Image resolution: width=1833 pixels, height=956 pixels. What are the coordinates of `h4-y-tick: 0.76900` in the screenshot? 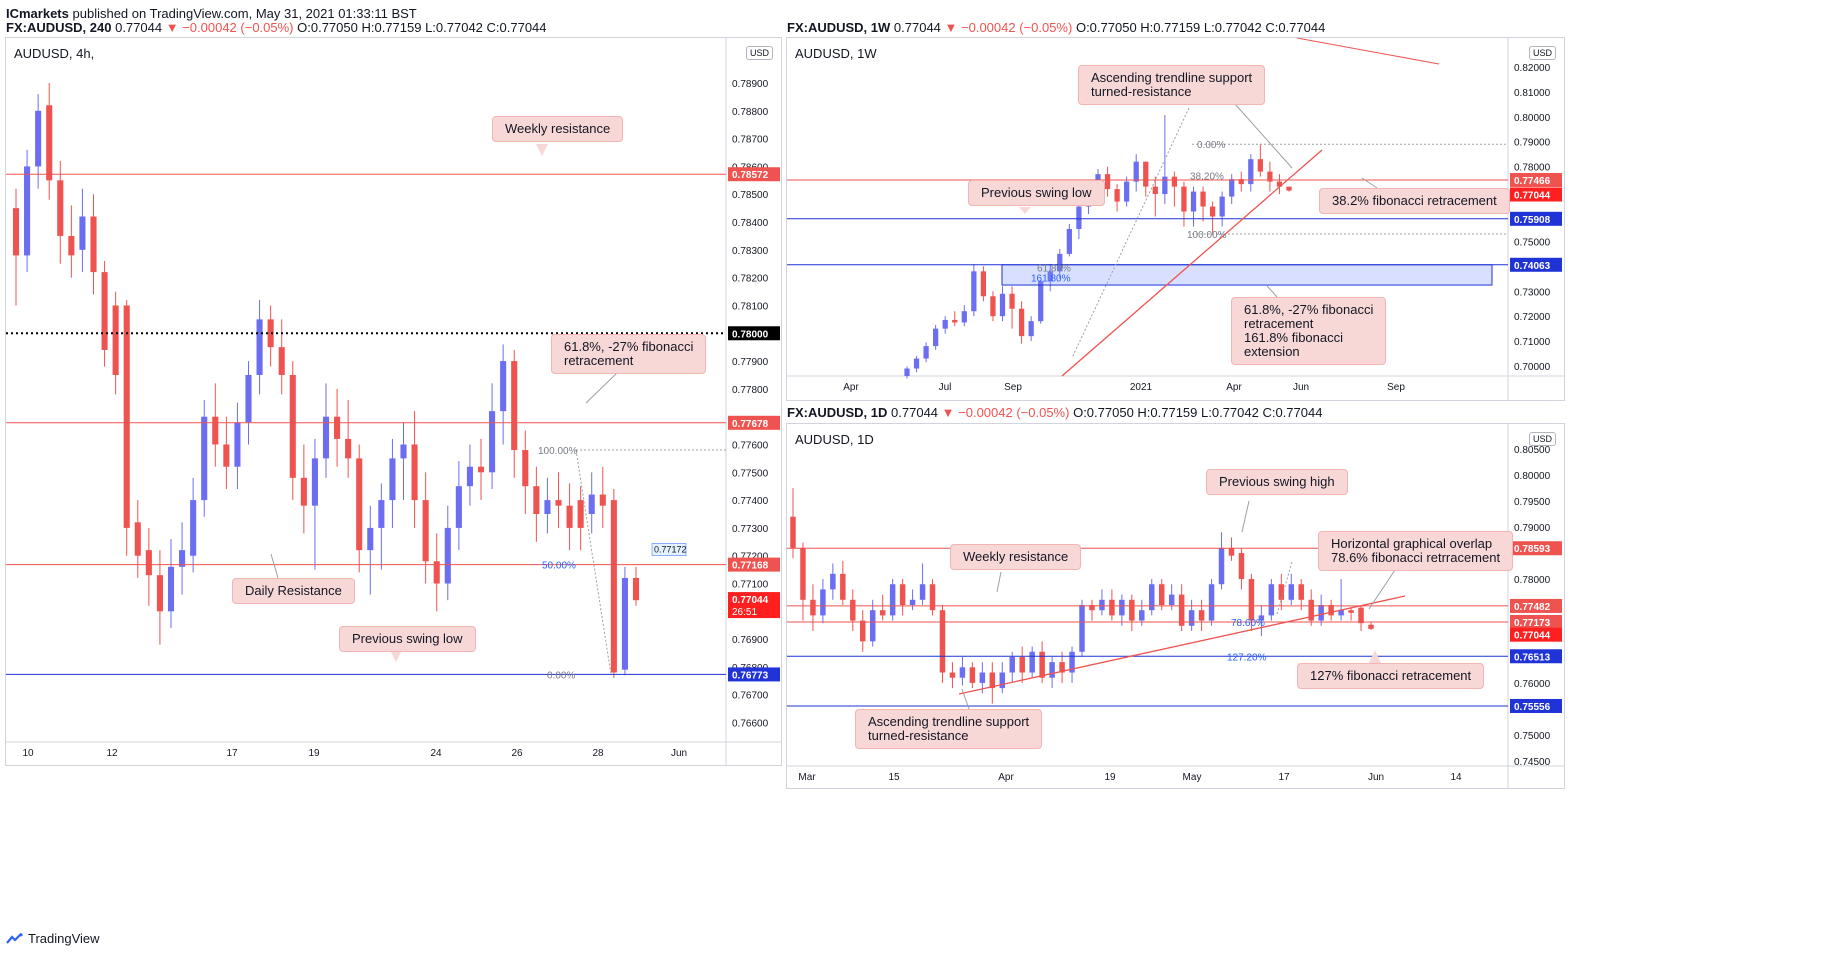 It's located at (750, 640).